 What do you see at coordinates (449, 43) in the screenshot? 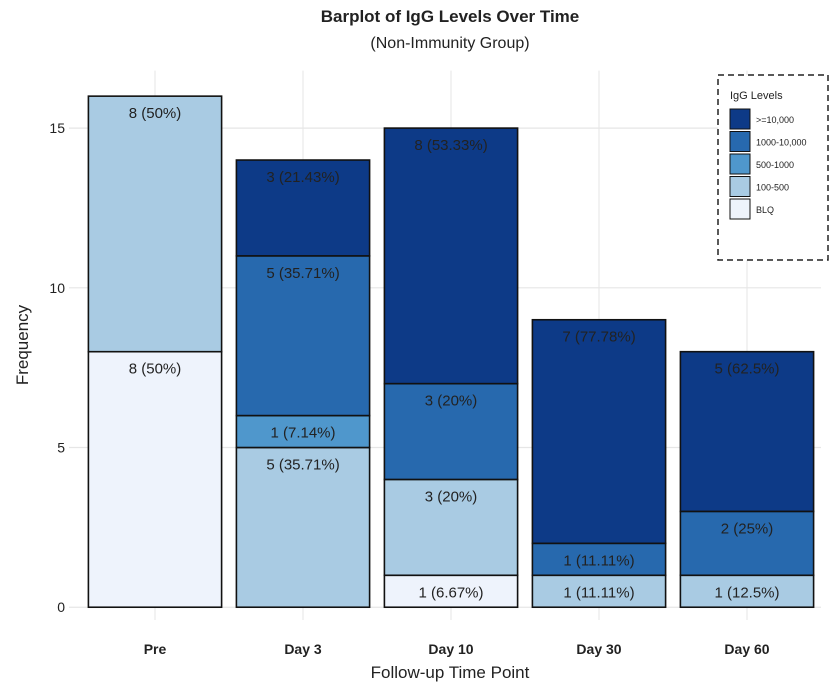
I see `chart-subtitle: (Non-Immunity Group)` at bounding box center [449, 43].